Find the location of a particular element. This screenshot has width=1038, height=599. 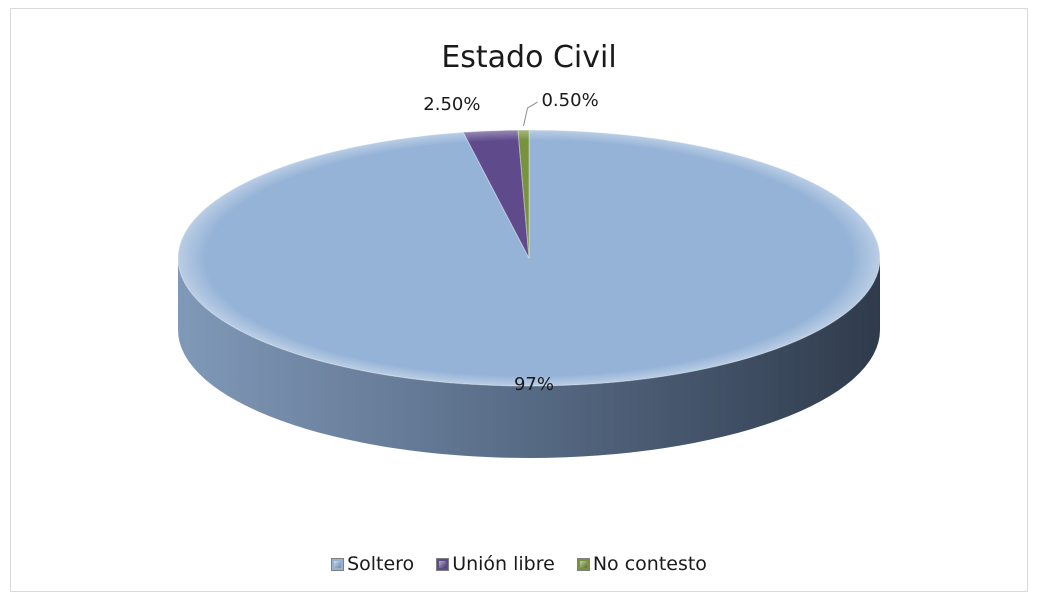

data-label-no-contesto: 0.50% is located at coordinates (569, 100).